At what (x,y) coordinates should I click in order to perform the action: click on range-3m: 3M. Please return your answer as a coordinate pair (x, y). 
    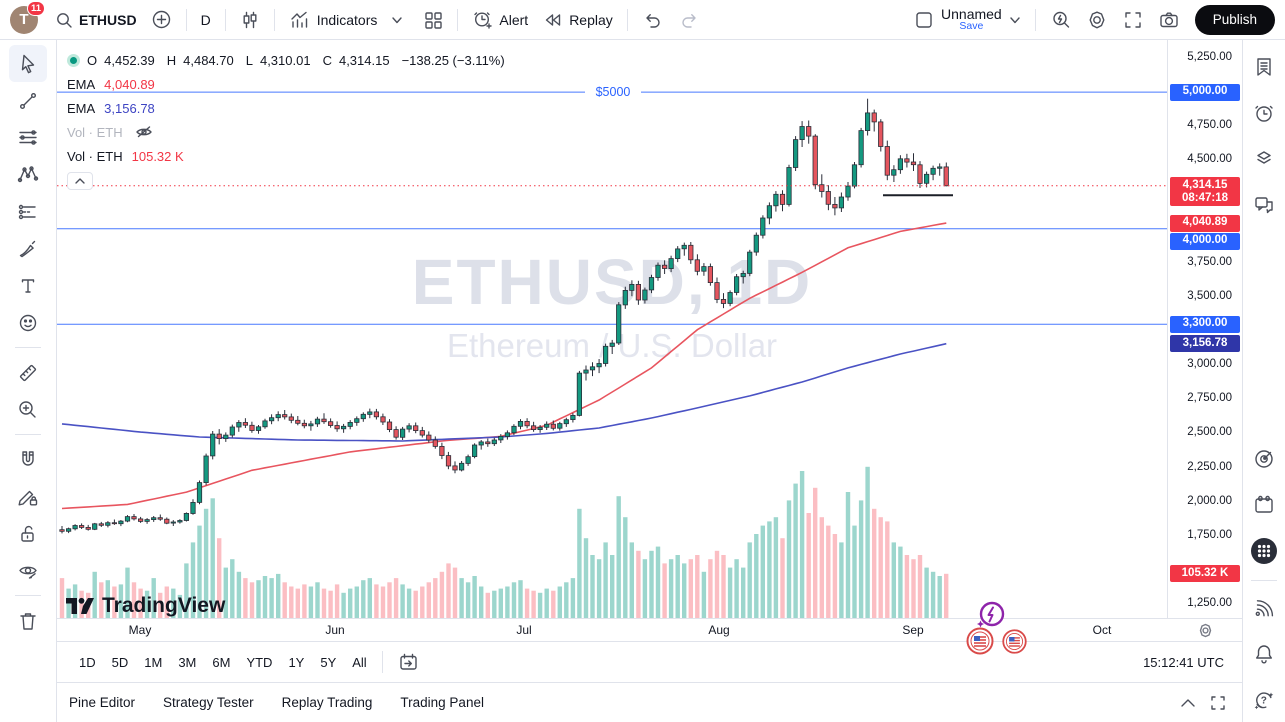
    Looking at the image, I should click on (187, 662).